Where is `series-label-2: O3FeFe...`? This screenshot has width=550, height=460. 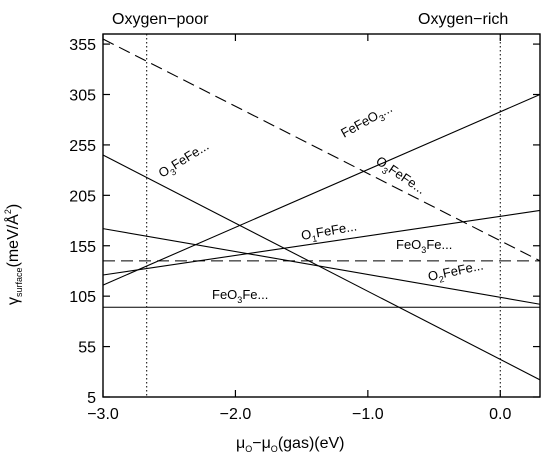 series-label-2: O3FeFe... is located at coordinates (400, 176).